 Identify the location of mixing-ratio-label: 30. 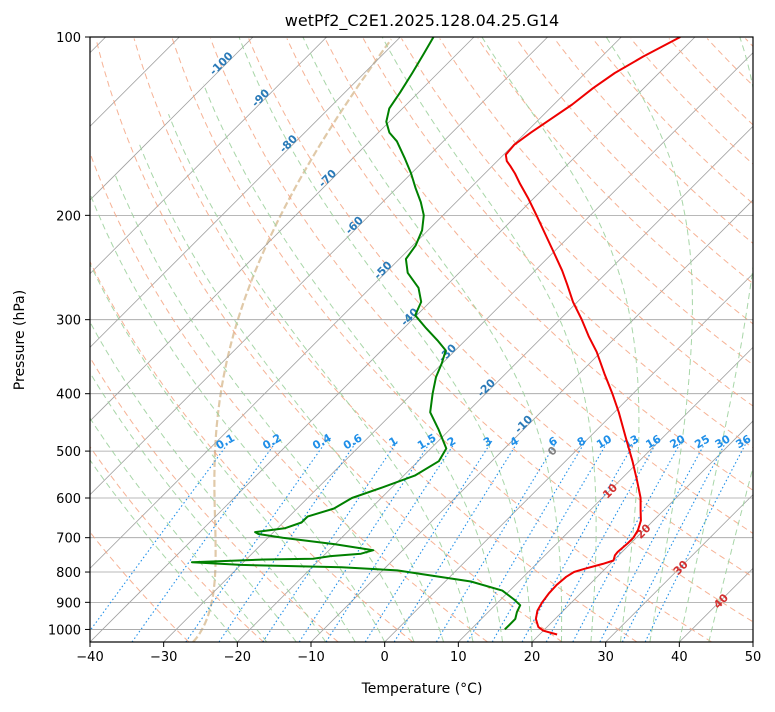
(723, 441).